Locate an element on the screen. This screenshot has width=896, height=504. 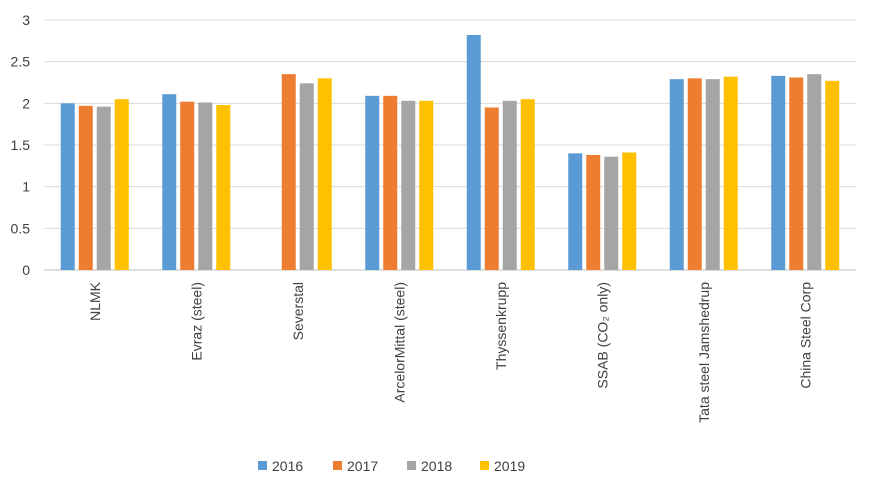
legend-item-2018: 2018 is located at coordinates (429, 466).